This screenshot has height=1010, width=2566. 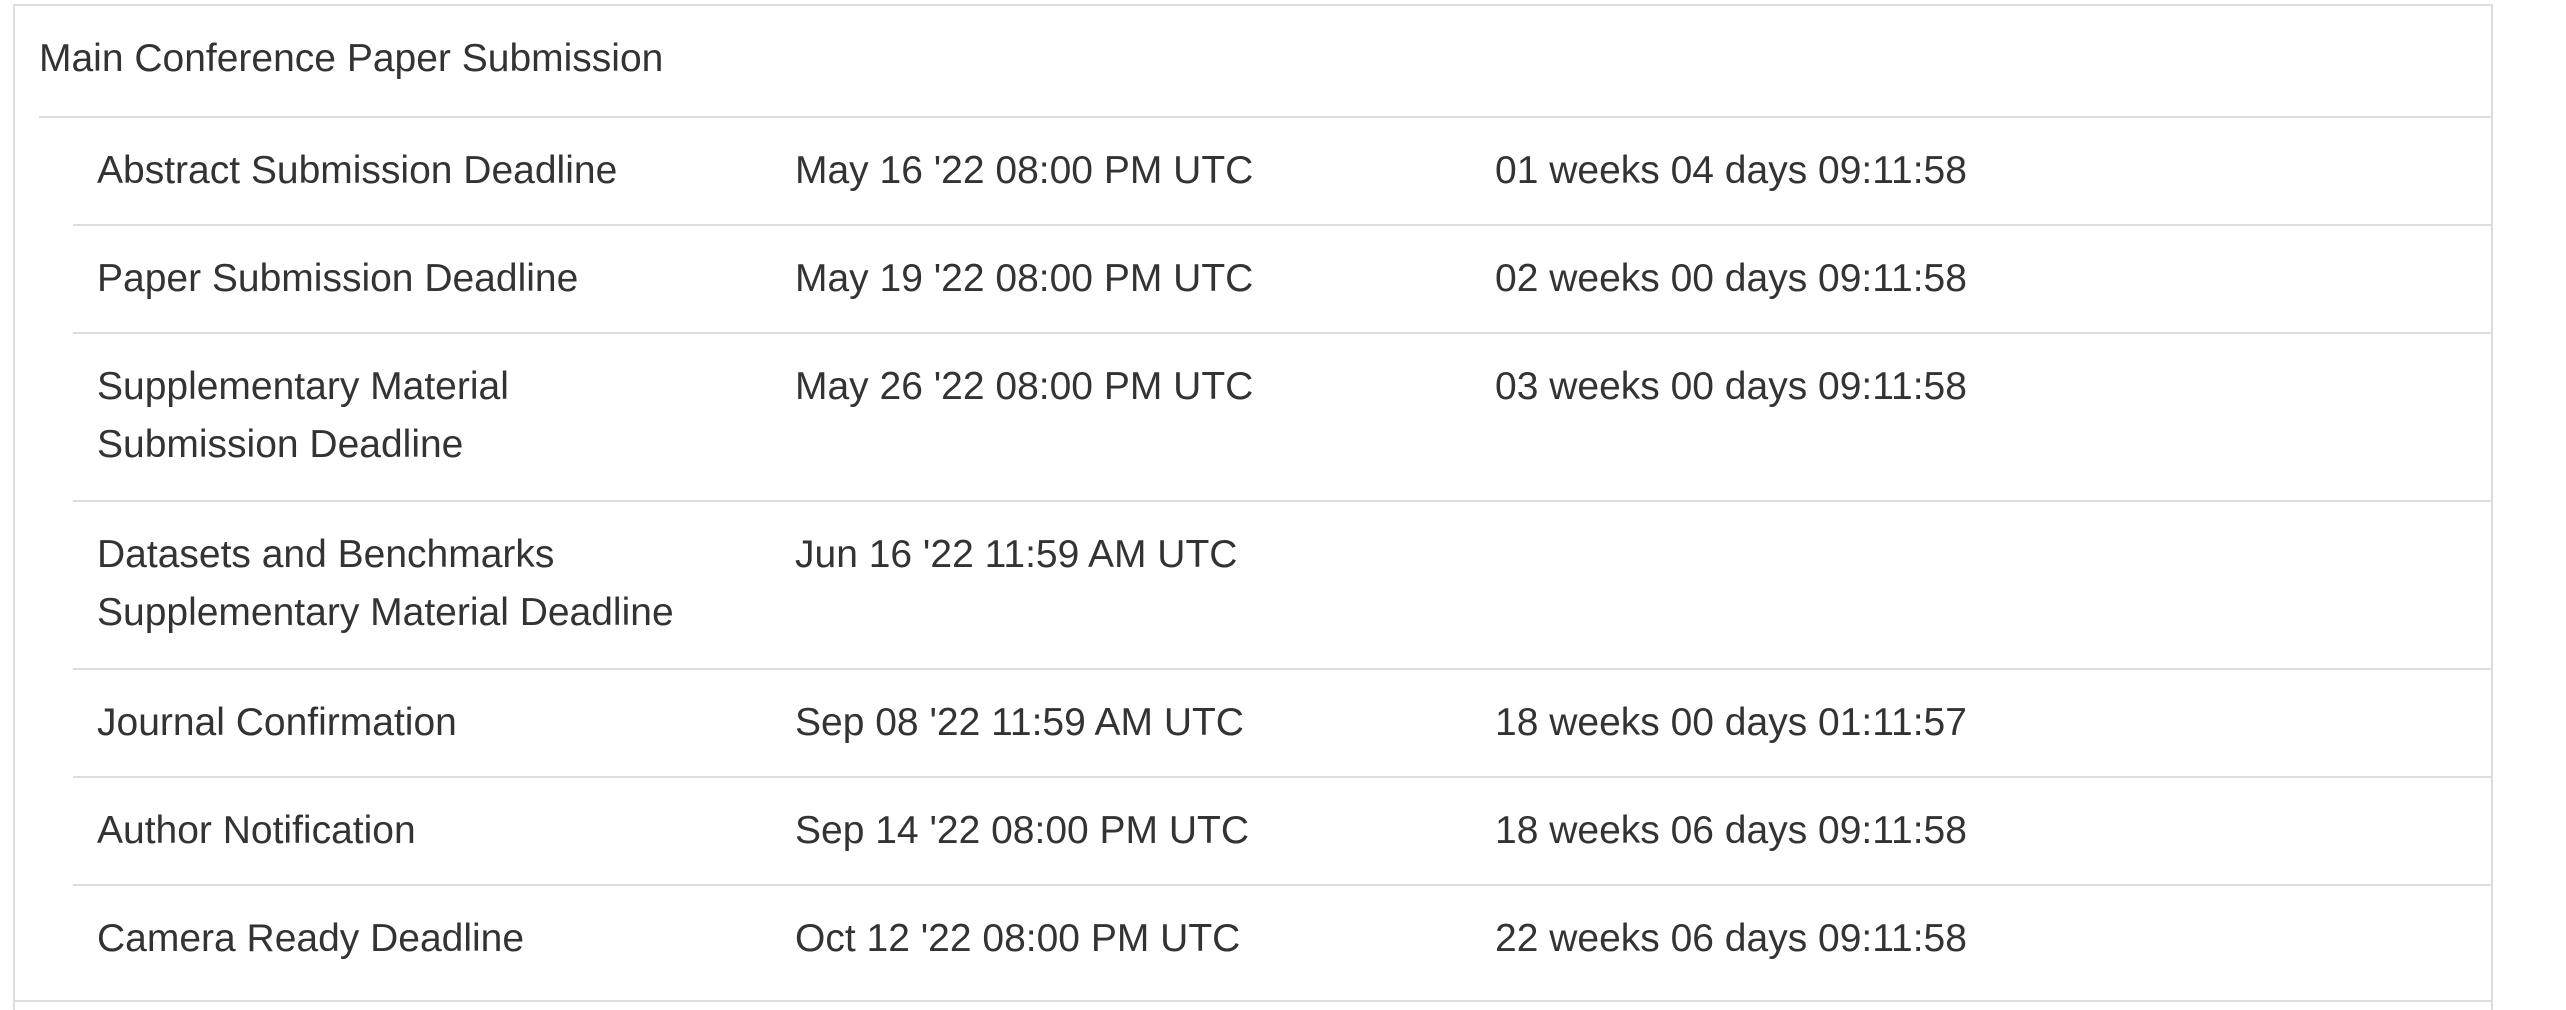 I want to click on section-title: Main Conference Paper Submission, so click(x=351, y=58).